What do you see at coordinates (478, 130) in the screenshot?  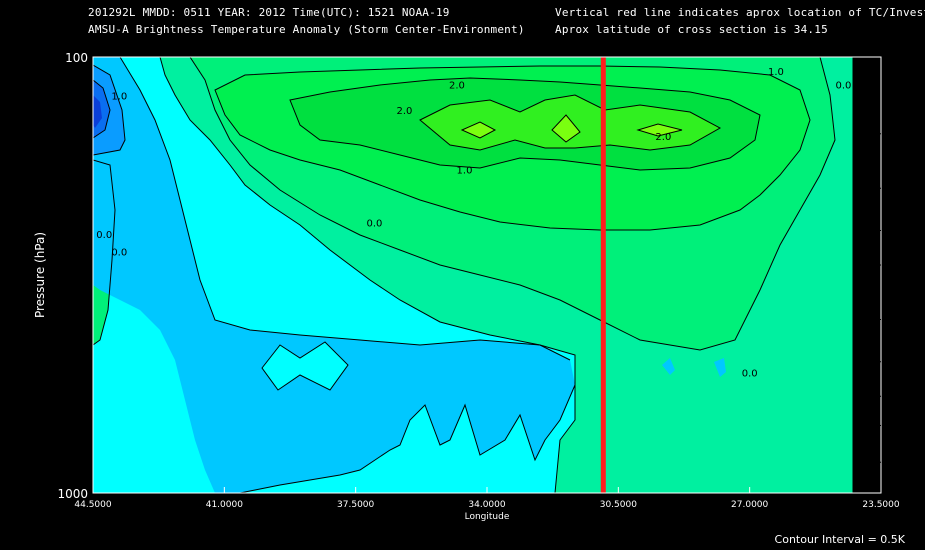 I see `contour-2-5-a` at bounding box center [478, 130].